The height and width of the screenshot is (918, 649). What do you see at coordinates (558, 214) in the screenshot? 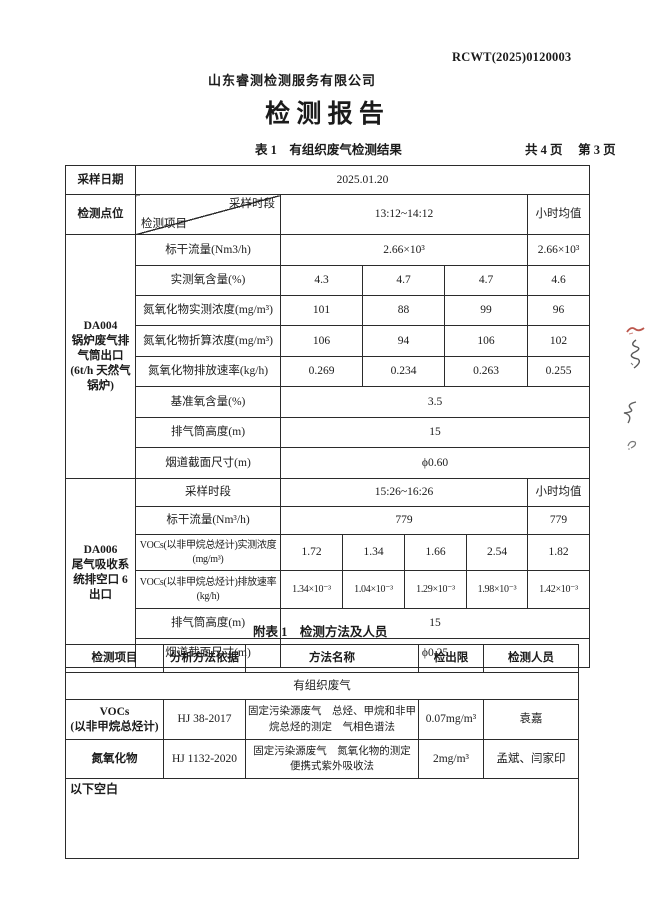
I see `s1-hourly-header: 小时均值` at bounding box center [558, 214].